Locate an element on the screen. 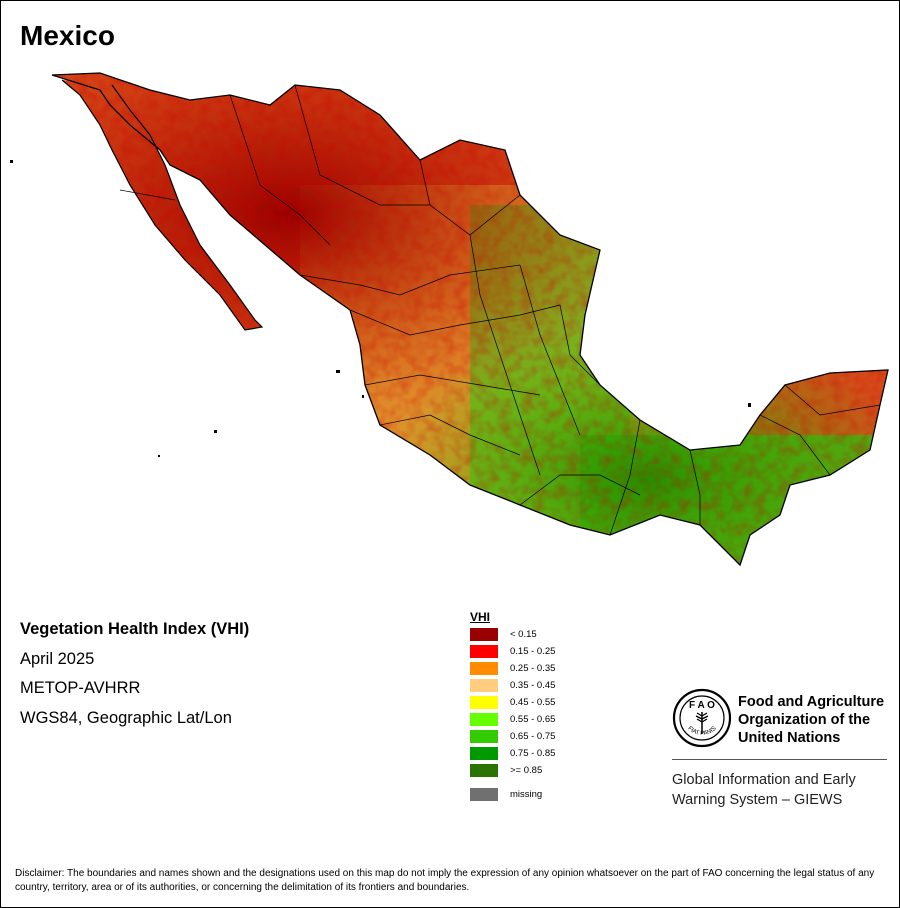  baja-coastline is located at coordinates (162, 205).